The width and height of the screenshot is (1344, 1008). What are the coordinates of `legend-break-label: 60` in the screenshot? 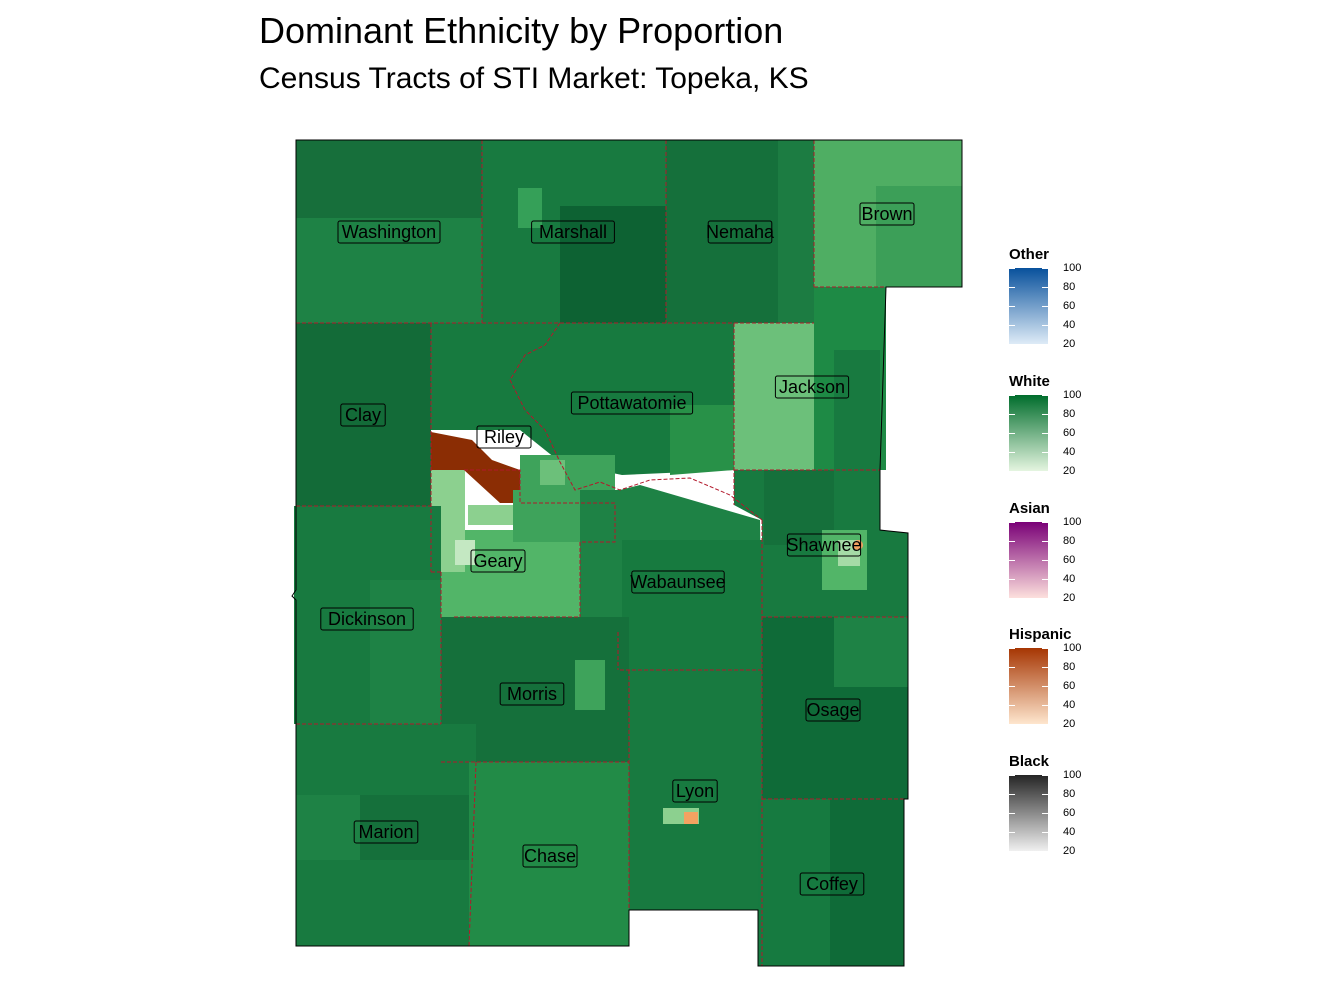 It's located at (1069, 813).